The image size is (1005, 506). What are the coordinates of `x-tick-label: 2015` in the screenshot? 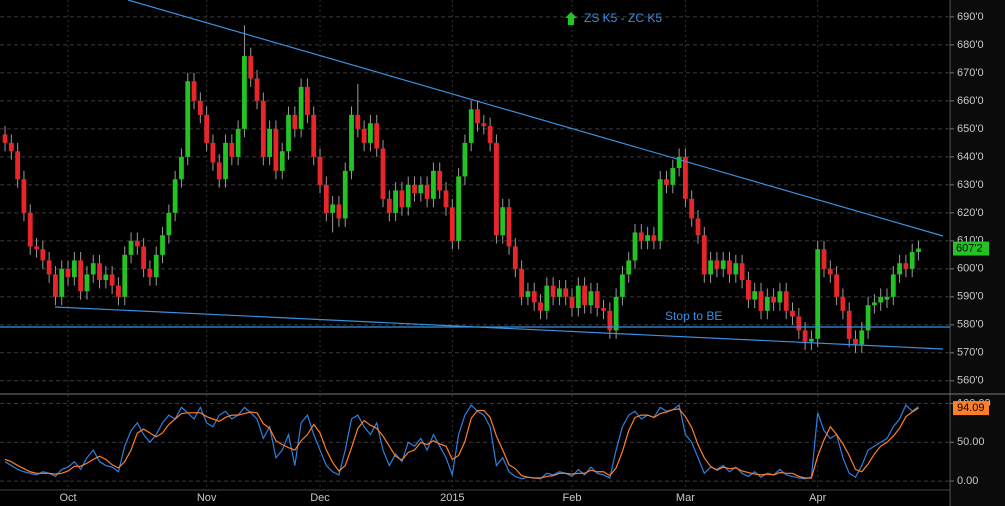 It's located at (452, 498).